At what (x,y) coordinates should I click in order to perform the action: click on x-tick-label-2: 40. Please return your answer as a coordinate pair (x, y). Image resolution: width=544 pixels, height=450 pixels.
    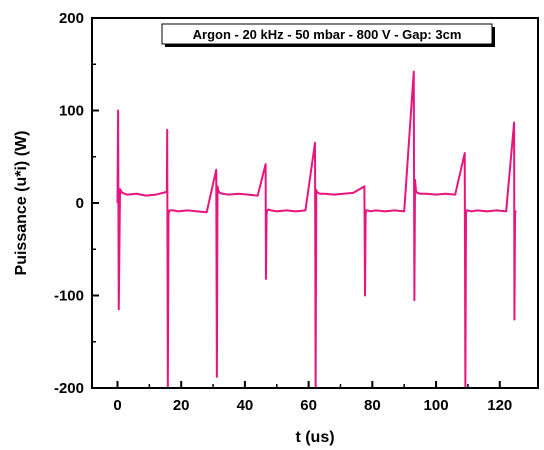
    Looking at the image, I should click on (245, 405).